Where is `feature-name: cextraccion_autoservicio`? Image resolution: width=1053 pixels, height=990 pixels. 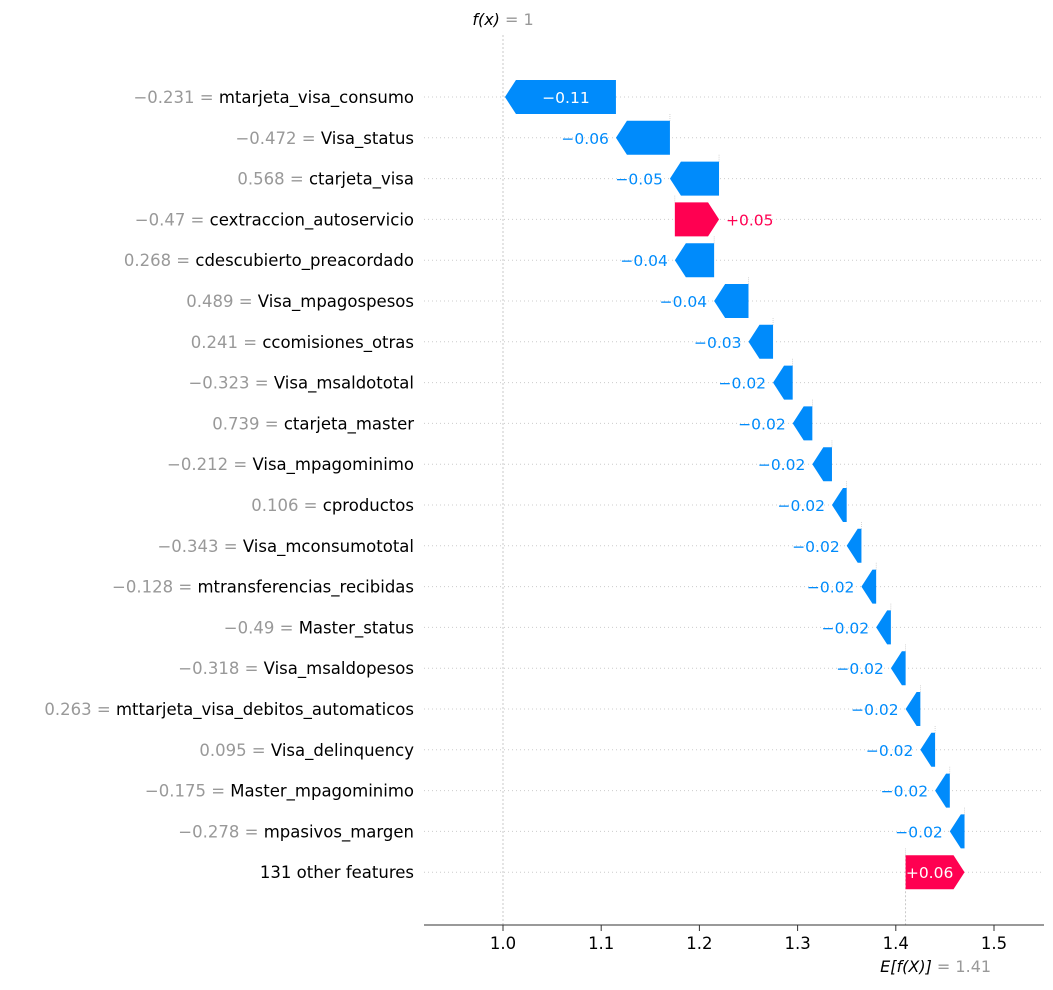 feature-name: cextraccion_autoservicio is located at coordinates (312, 220).